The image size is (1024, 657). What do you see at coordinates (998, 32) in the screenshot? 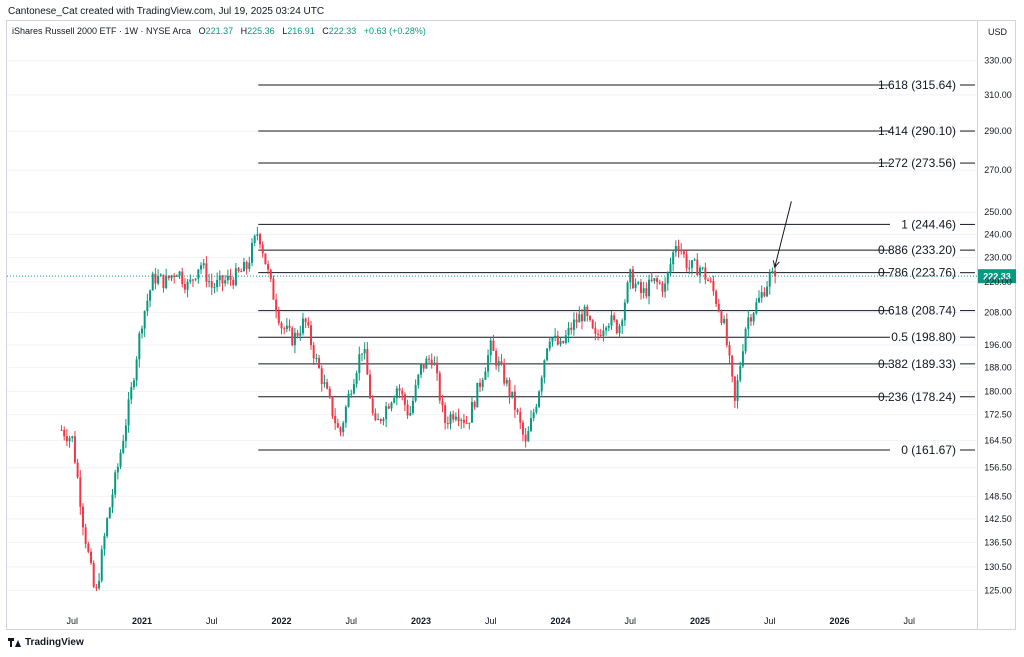
I see `currency-button: USD` at bounding box center [998, 32].